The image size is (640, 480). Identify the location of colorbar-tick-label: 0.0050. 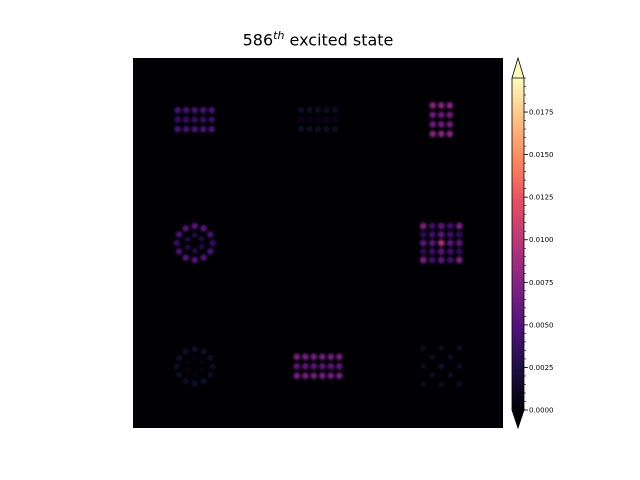
(541, 325).